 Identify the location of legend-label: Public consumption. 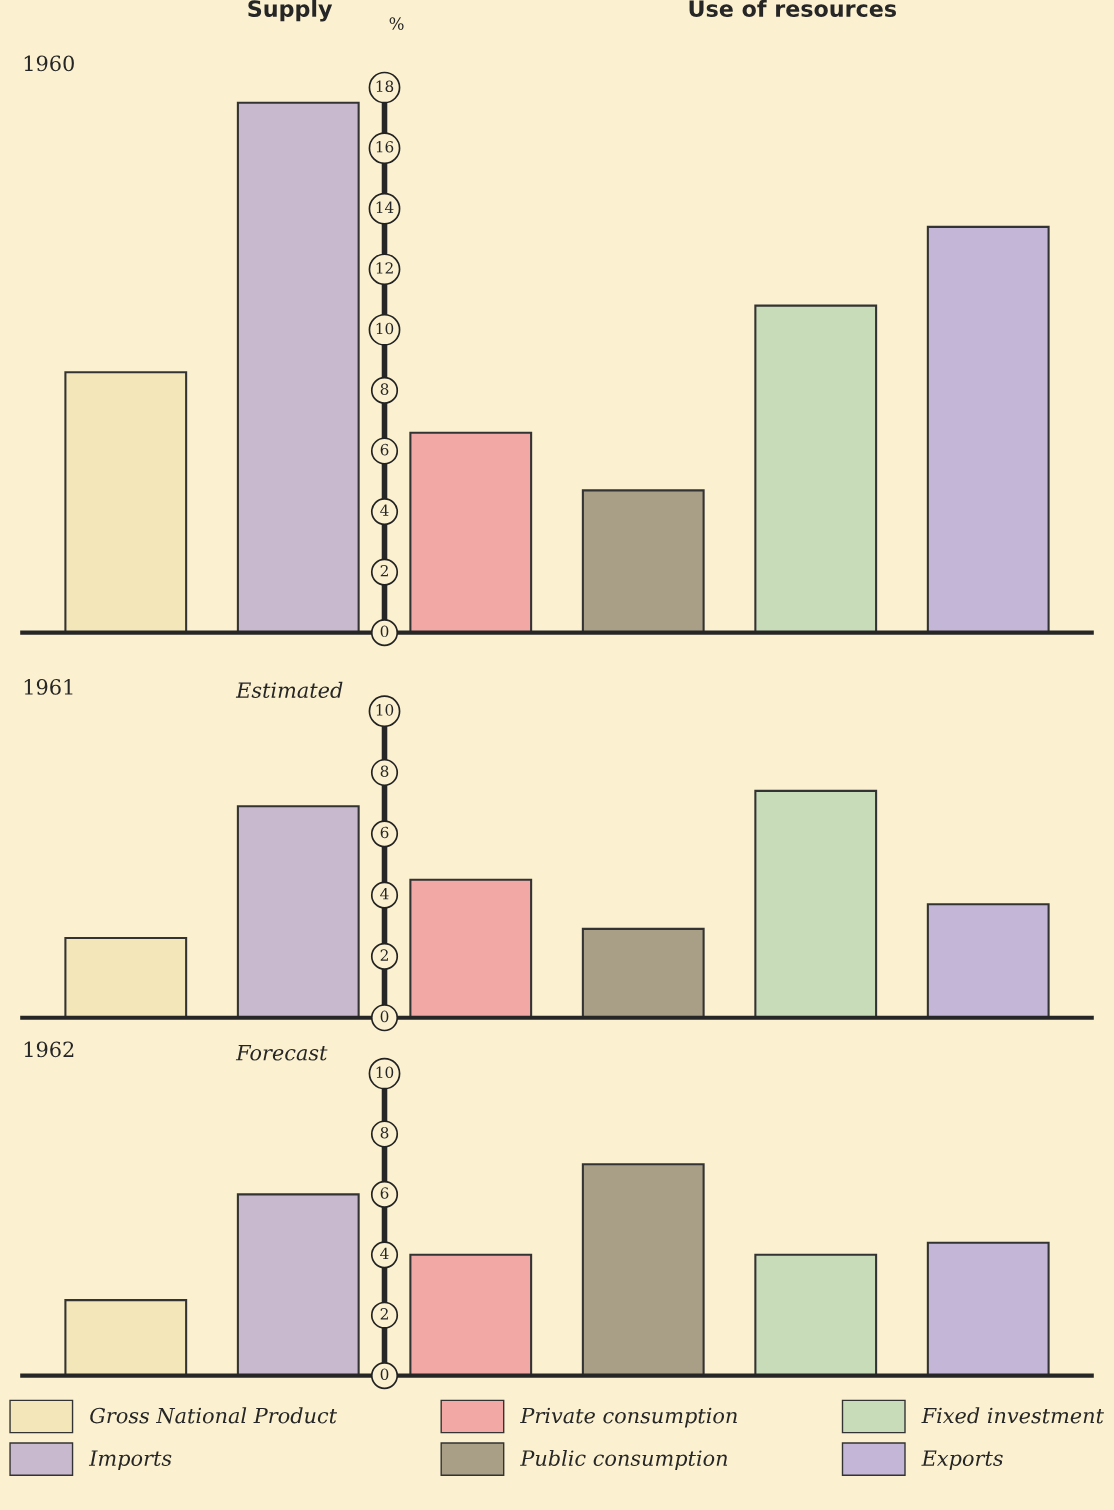
(624, 1460).